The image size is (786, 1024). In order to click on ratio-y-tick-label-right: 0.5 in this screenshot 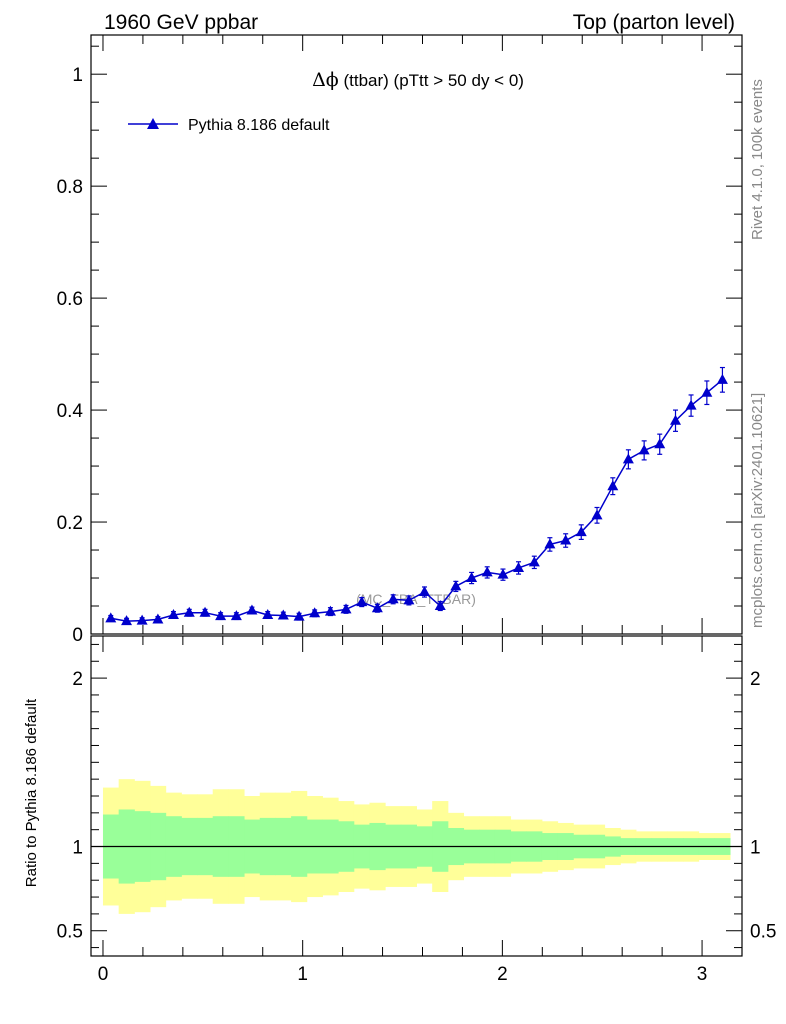, I will do `click(763, 932)`.